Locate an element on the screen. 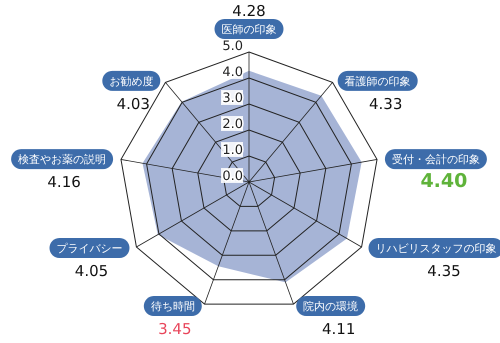  y-tick-label: 4.0 is located at coordinates (232, 72).